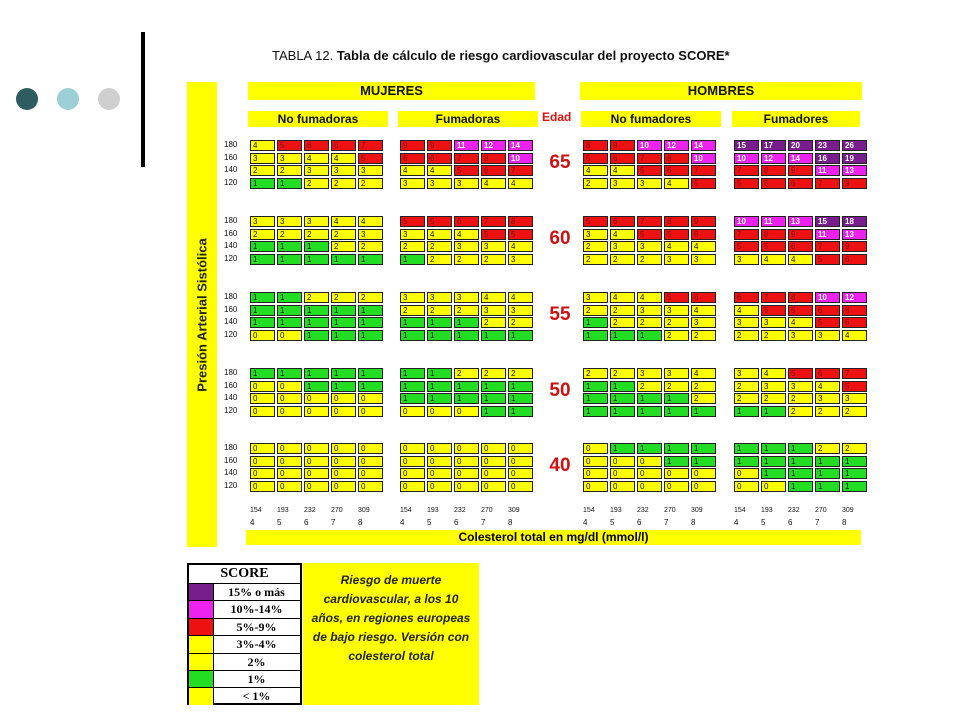 Image resolution: width=960 pixels, height=720 pixels. What do you see at coordinates (854, 221) in the screenshot?
I see `risk-cell: 18` at bounding box center [854, 221].